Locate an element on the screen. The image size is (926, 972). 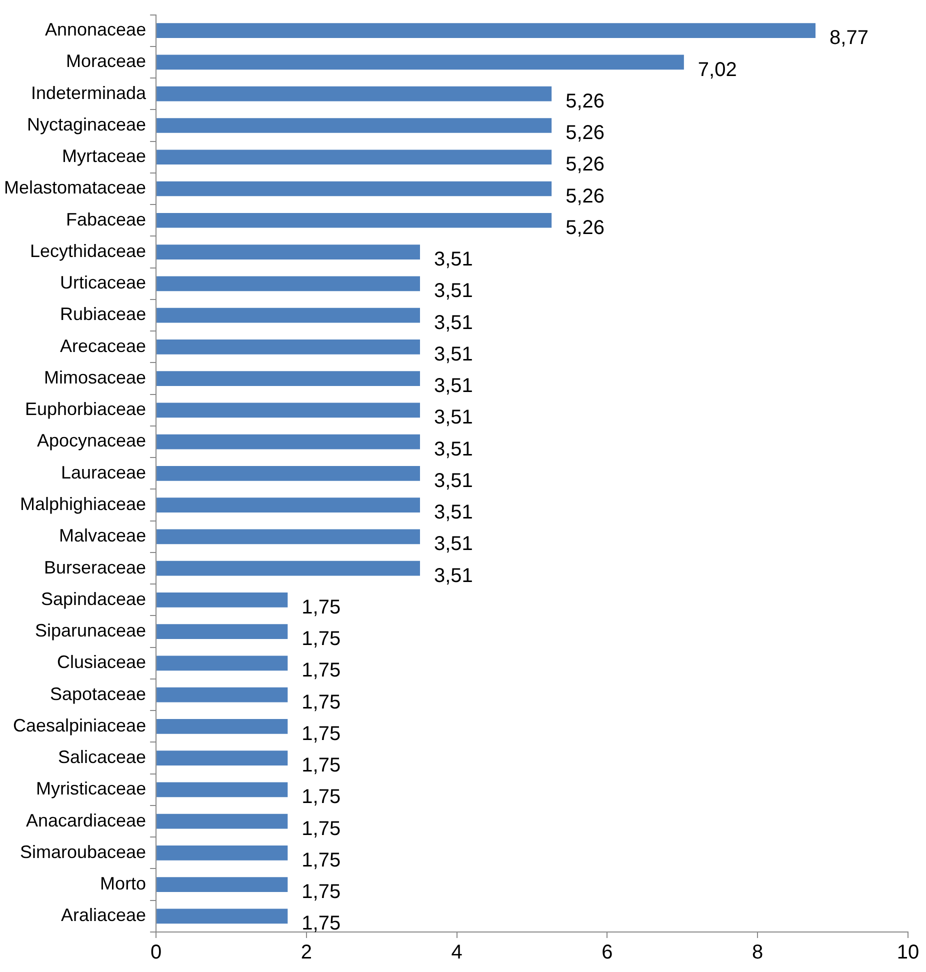
x-tick-label: 6 is located at coordinates (607, 953).